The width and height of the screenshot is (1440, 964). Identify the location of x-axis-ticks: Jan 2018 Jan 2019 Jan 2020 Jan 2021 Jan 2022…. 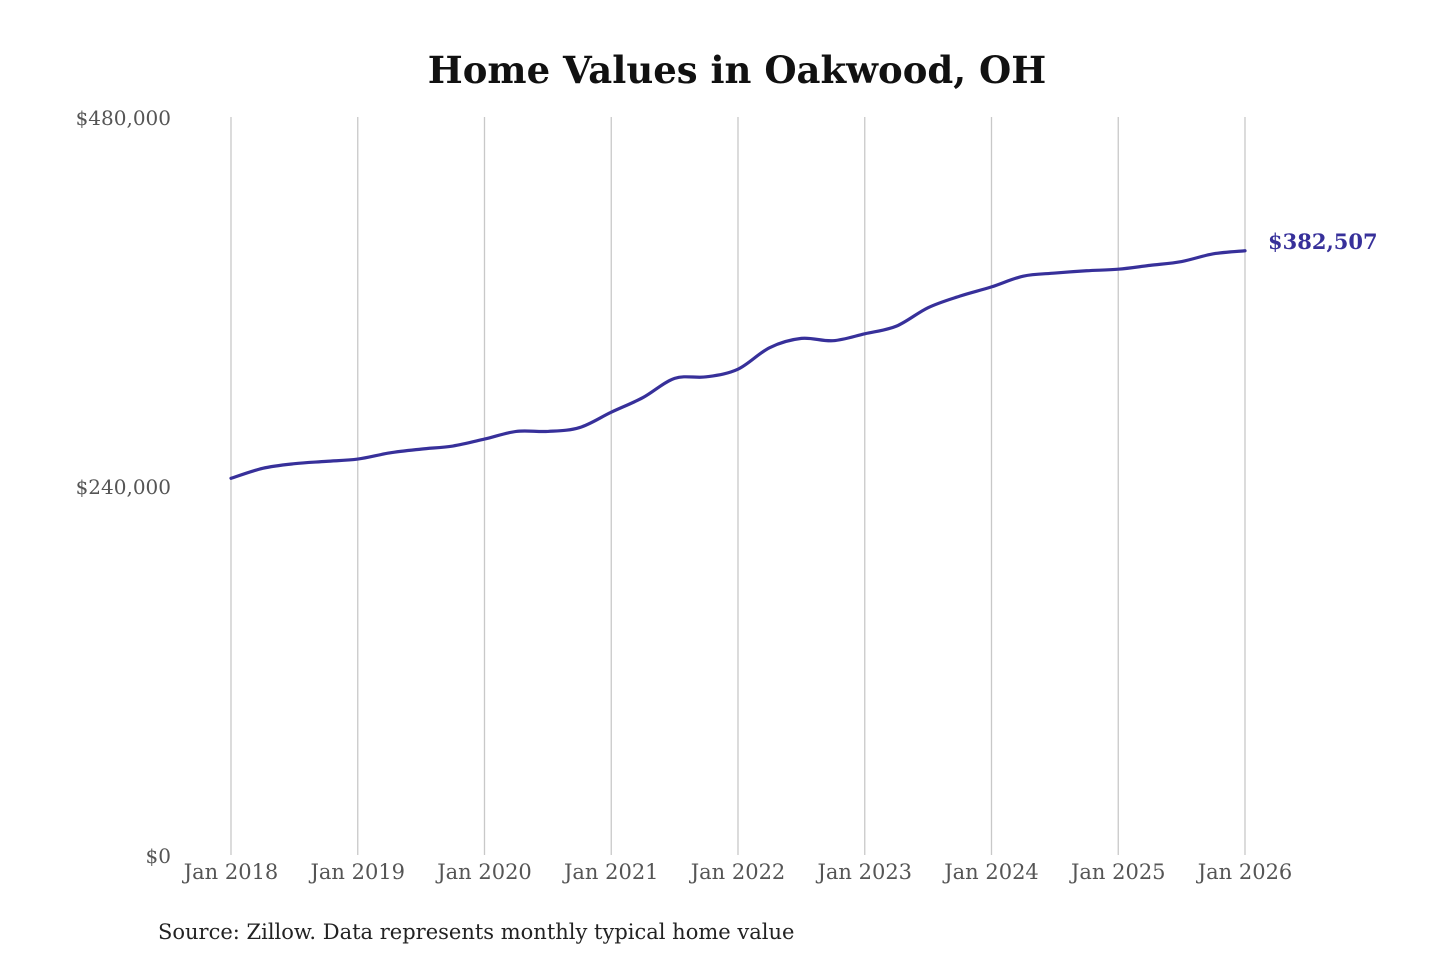
(737, 872).